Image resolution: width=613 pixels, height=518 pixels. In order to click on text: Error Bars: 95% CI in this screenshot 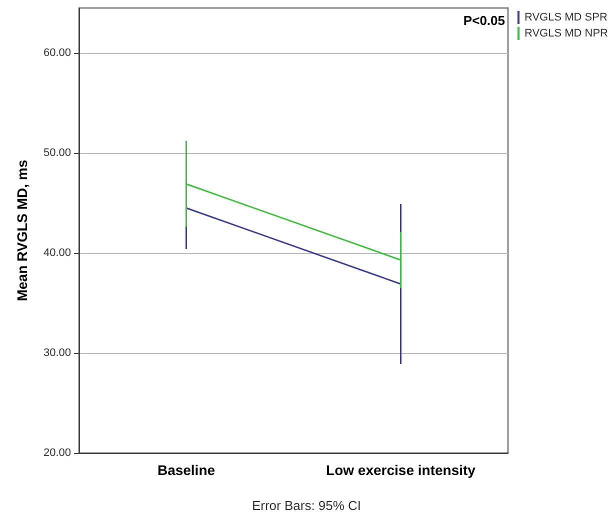, I will do `click(307, 505)`.